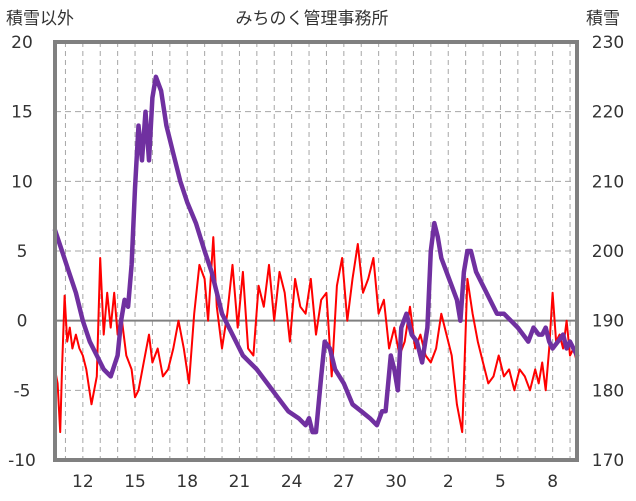 This screenshot has width=636, height=501. Describe the element at coordinates (344, 482) in the screenshot. I see `x-tick-label: 27` at that location.